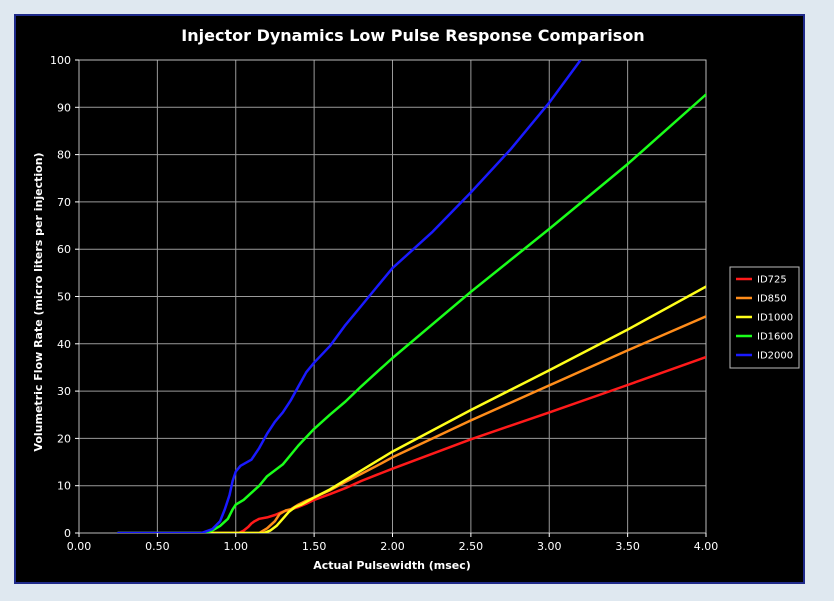 Image resolution: width=834 pixels, height=601 pixels. I want to click on x-axis-label: Actual Pulsewidth (msec), so click(392, 565).